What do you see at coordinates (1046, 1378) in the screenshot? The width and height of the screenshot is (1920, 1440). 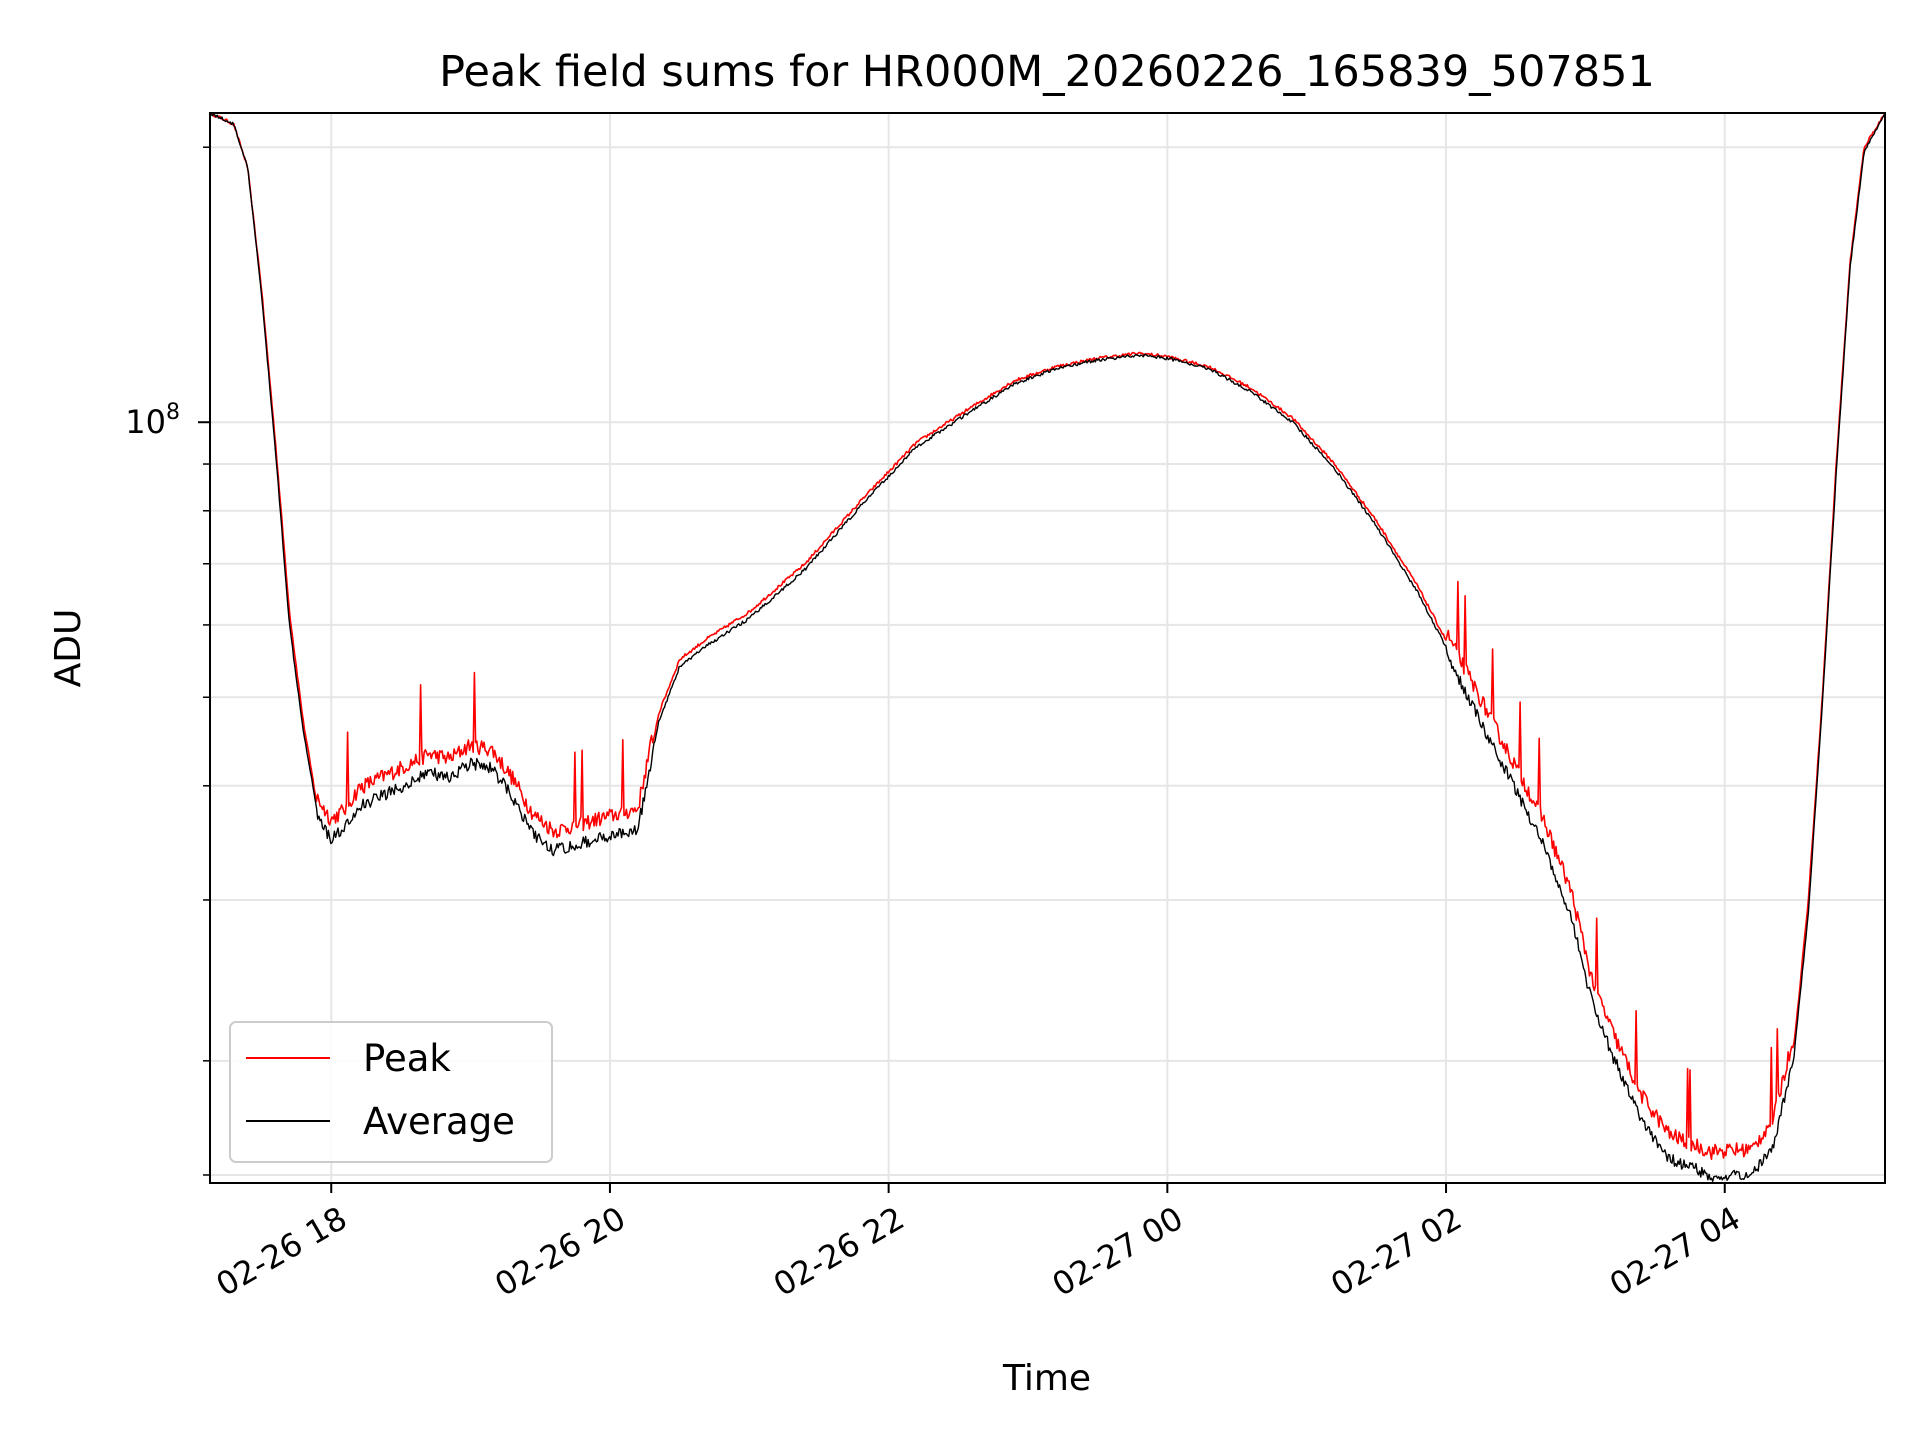 I see `x-axis-label: Time` at bounding box center [1046, 1378].